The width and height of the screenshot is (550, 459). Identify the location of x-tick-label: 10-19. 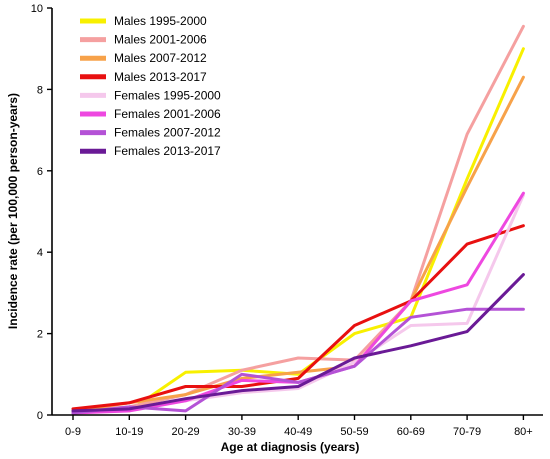
(129, 432).